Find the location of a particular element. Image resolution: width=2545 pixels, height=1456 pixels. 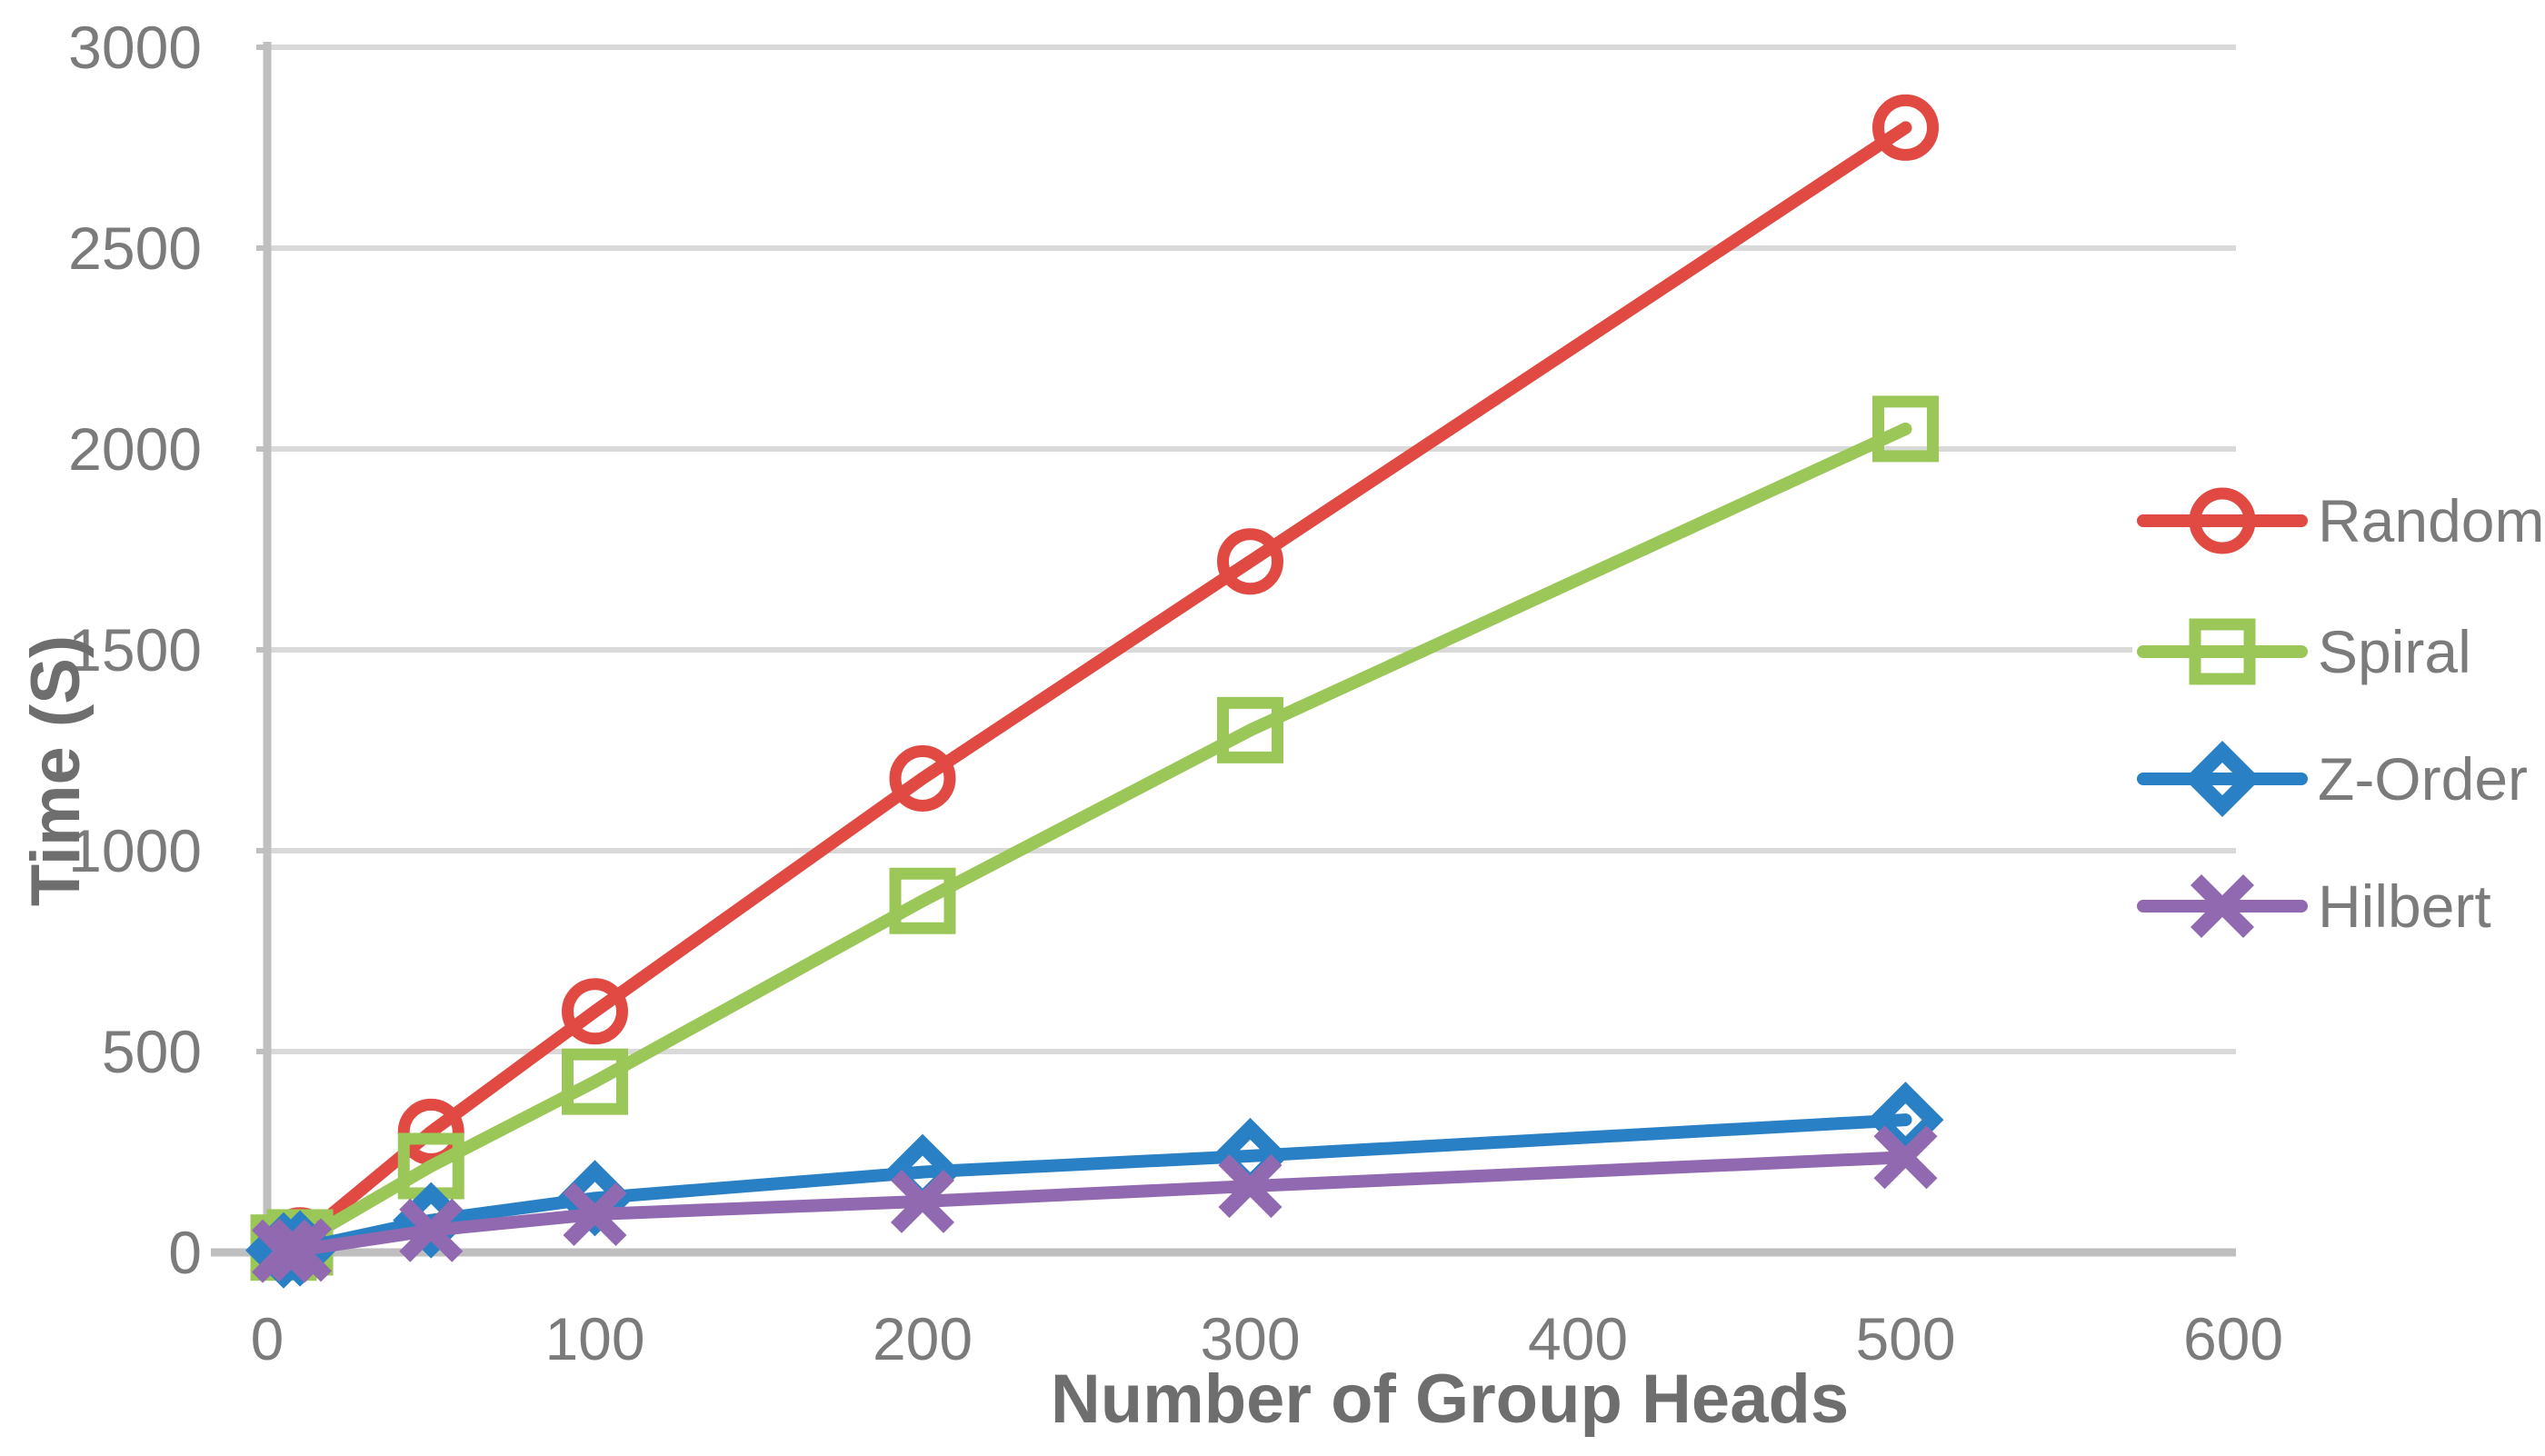

x-tick-label: 200 is located at coordinates (923, 1338).